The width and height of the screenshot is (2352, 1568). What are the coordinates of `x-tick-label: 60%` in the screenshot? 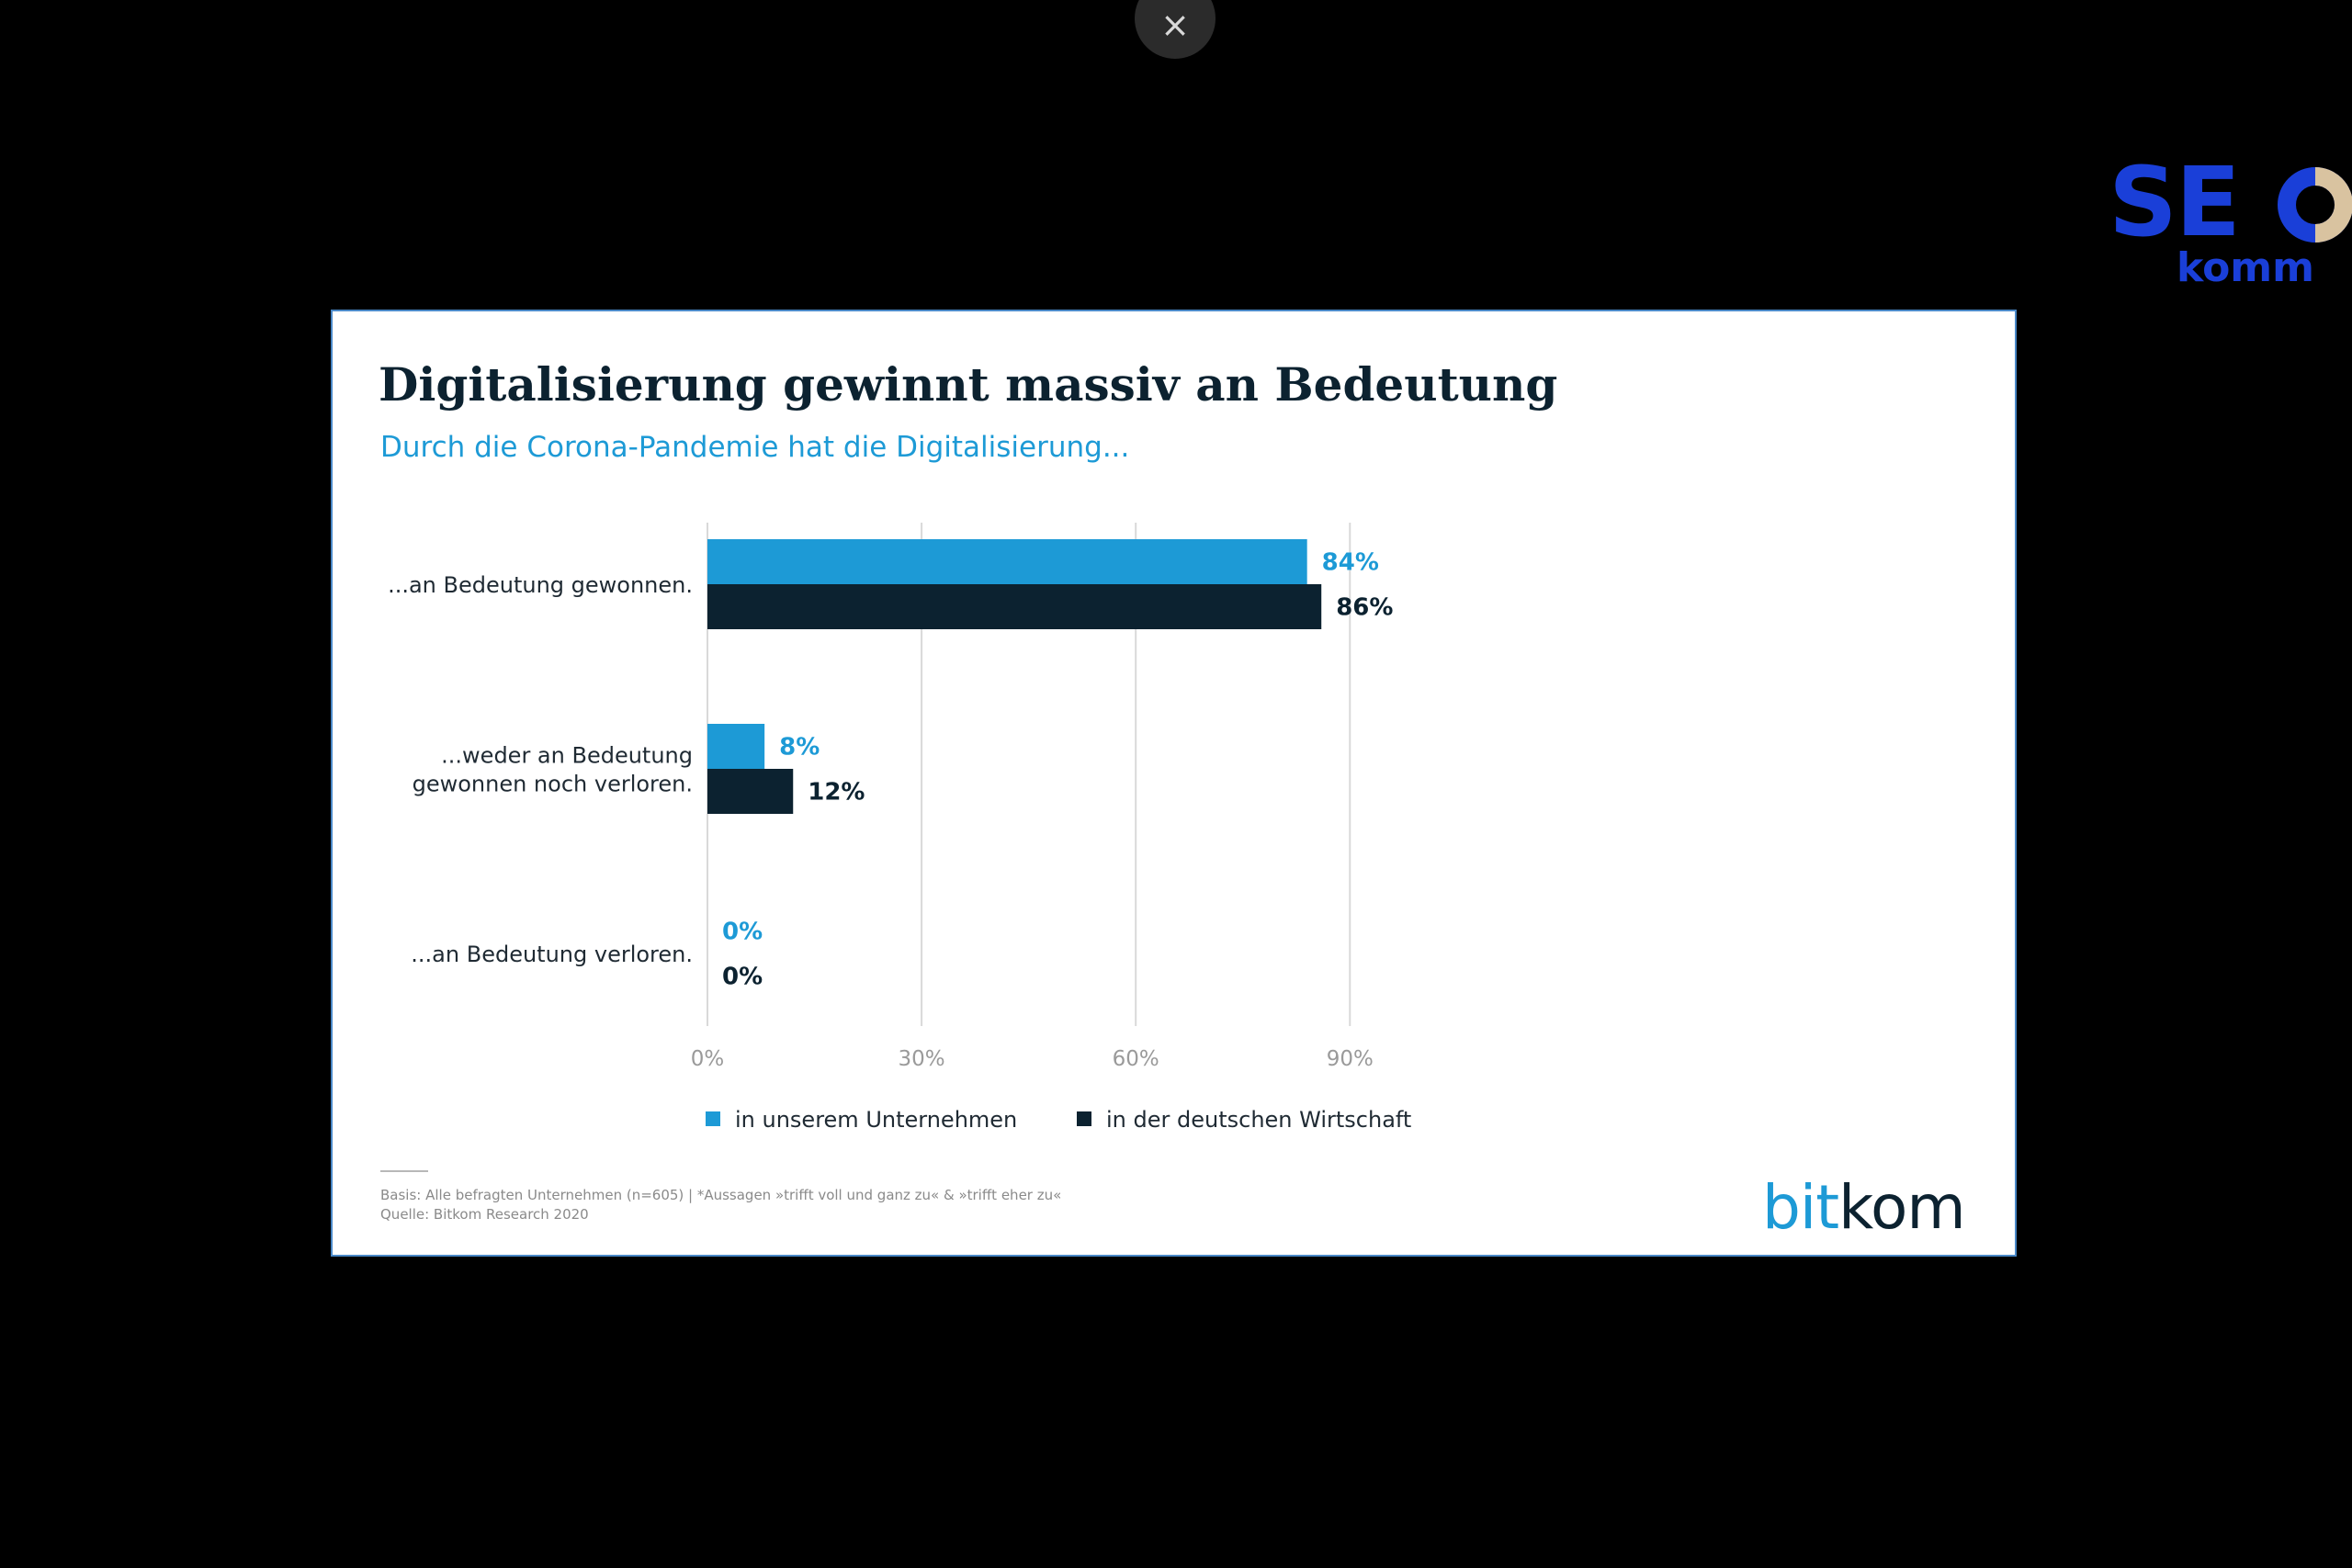 It's located at (1136, 1059).